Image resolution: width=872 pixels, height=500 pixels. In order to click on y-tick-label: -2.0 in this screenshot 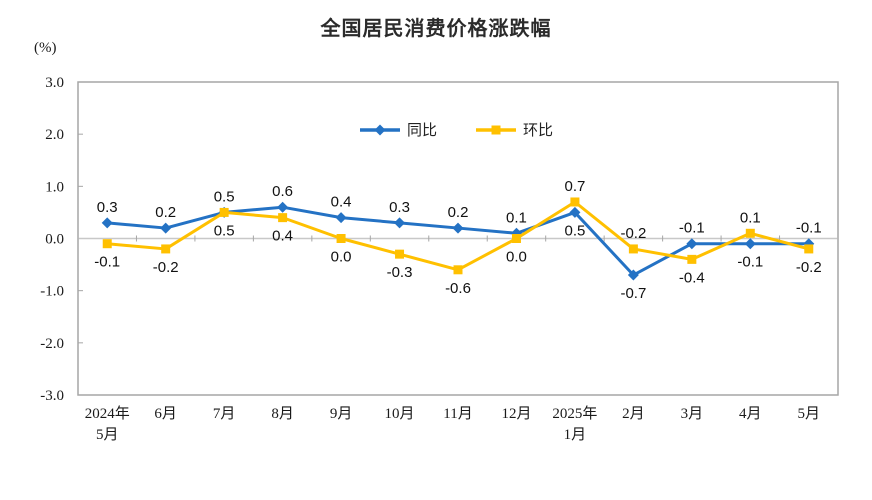, I will do `click(52, 344)`.